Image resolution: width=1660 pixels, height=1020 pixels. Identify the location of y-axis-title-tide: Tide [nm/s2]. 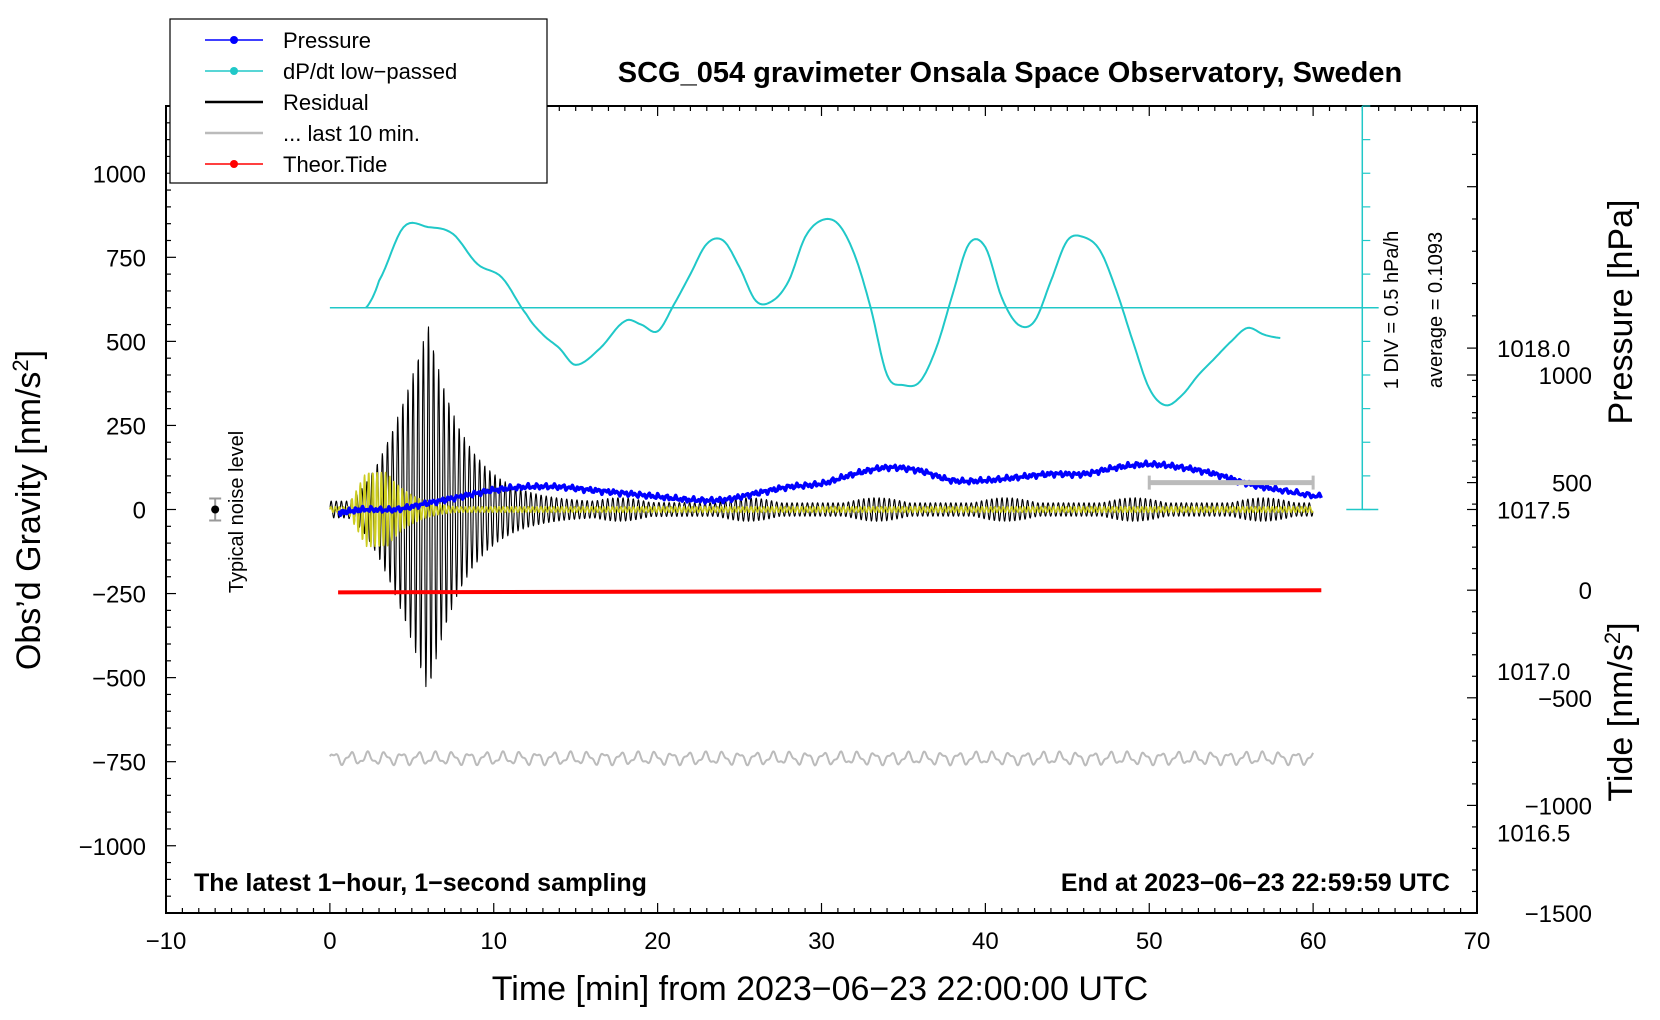
(1620, 711).